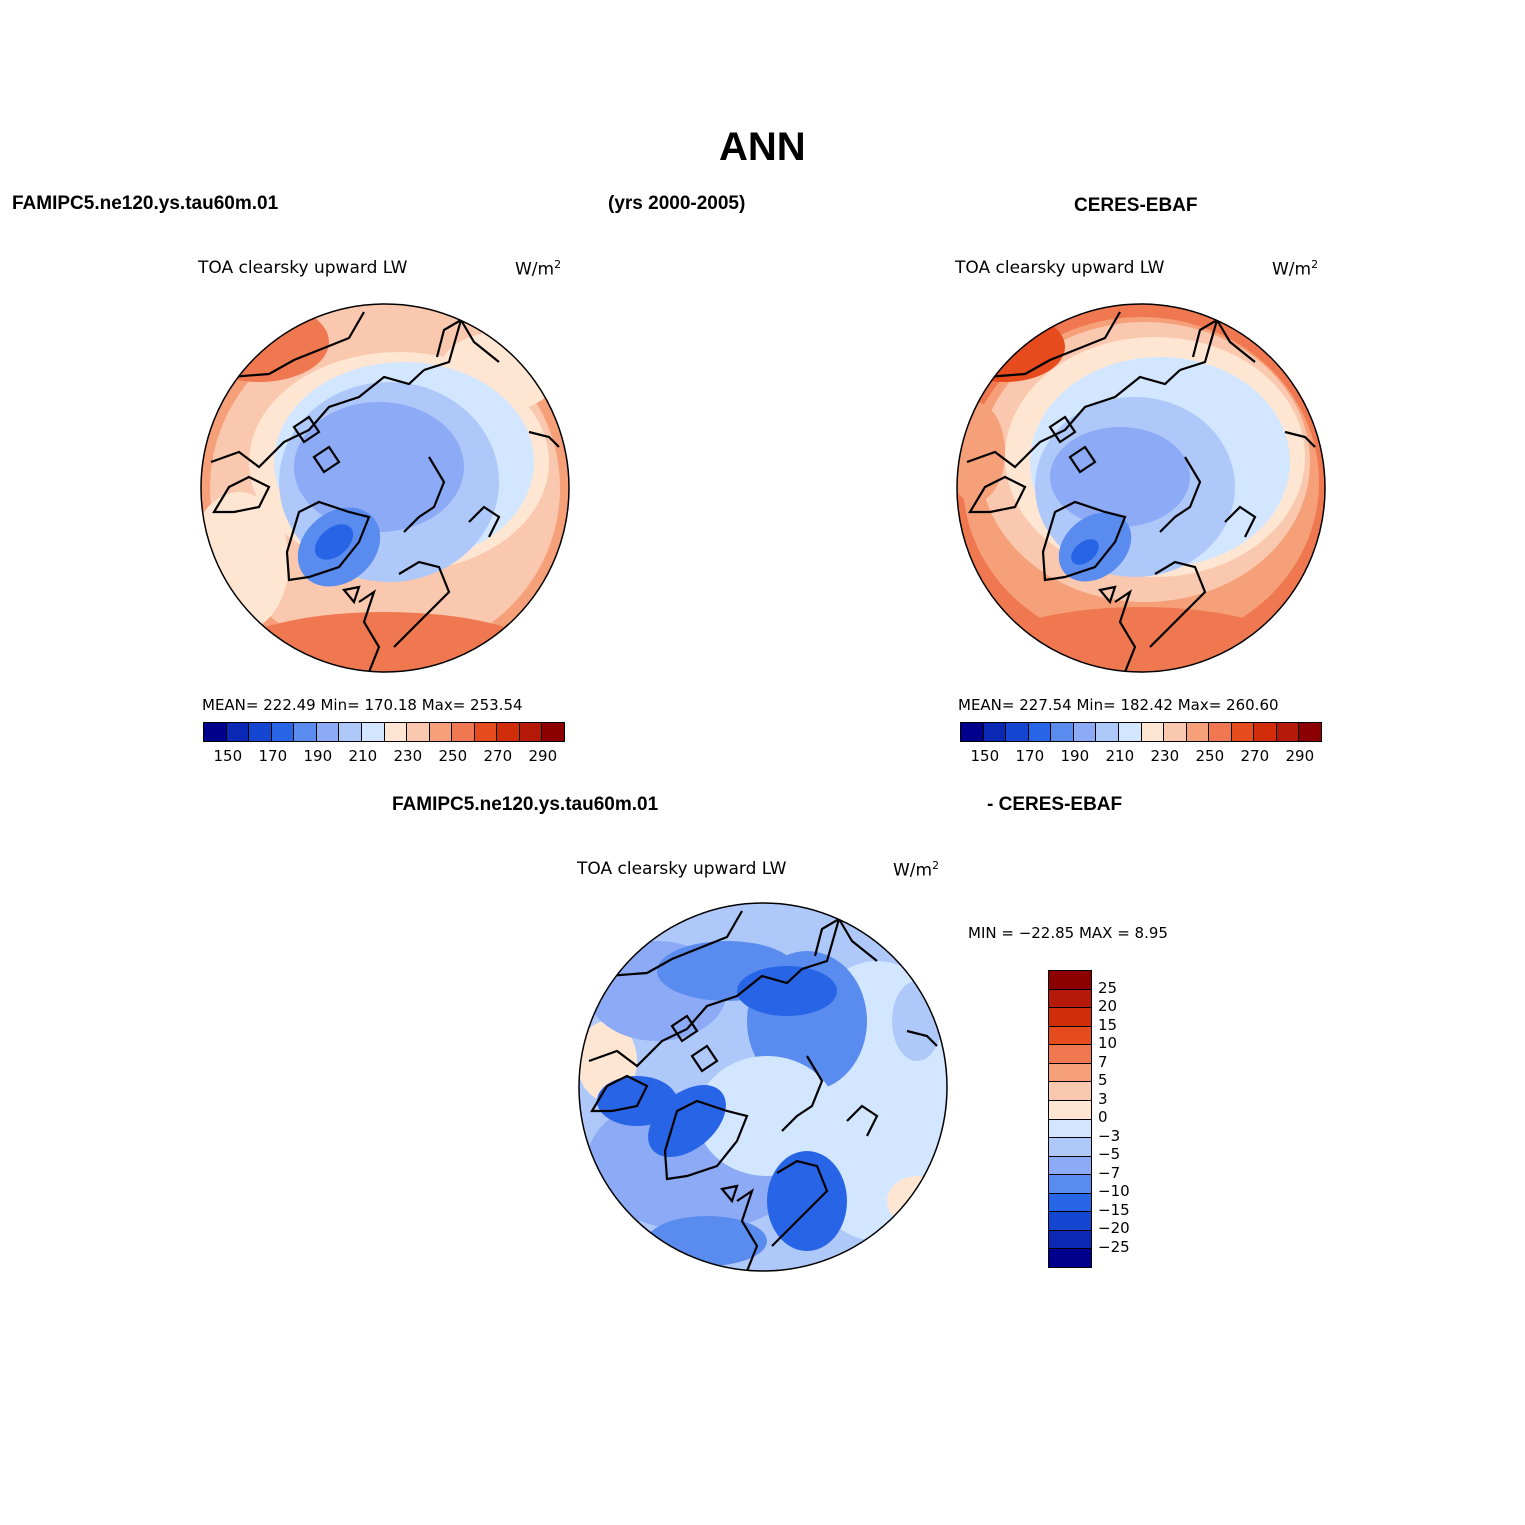  I want to click on panel3-units-exp: 2, so click(936, 865).